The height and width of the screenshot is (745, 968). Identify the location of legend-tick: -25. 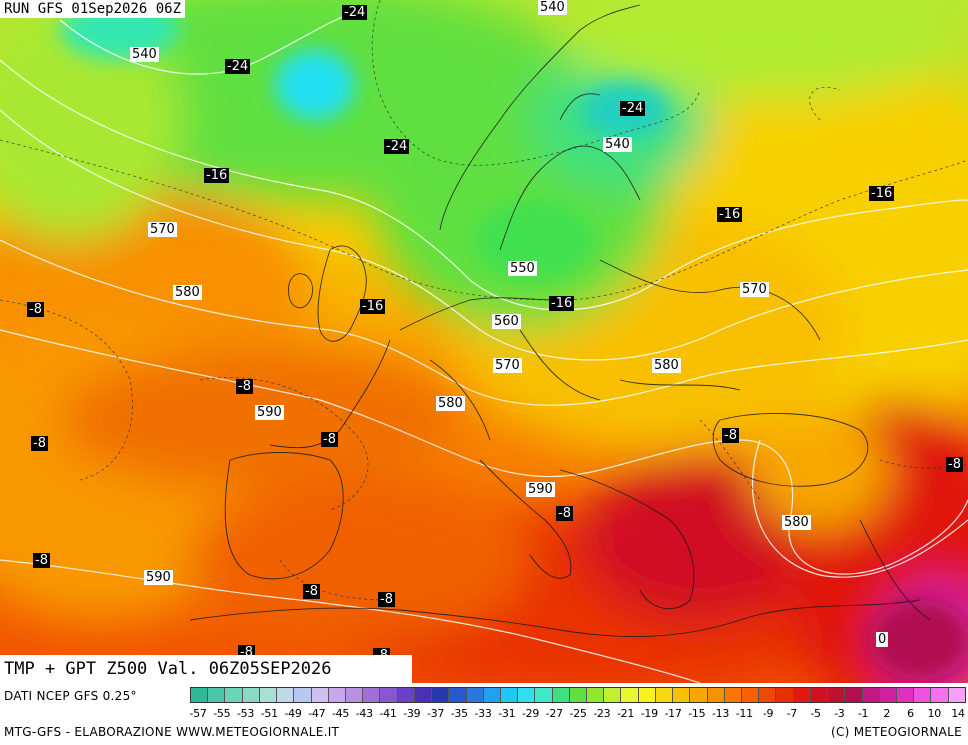
(578, 713).